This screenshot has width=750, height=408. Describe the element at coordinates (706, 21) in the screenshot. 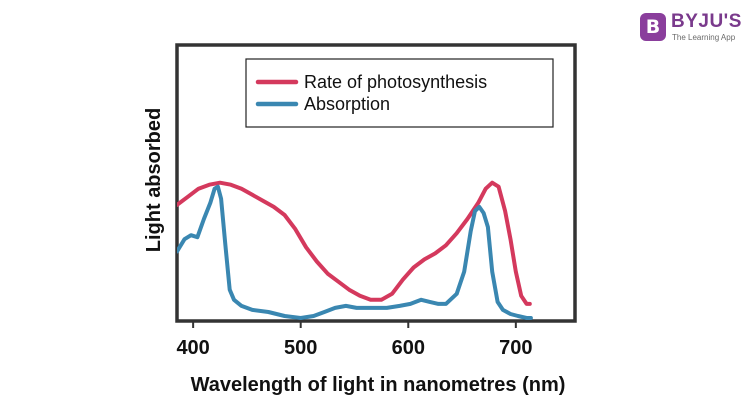

I see `brand-name: BYJU'S` at that location.